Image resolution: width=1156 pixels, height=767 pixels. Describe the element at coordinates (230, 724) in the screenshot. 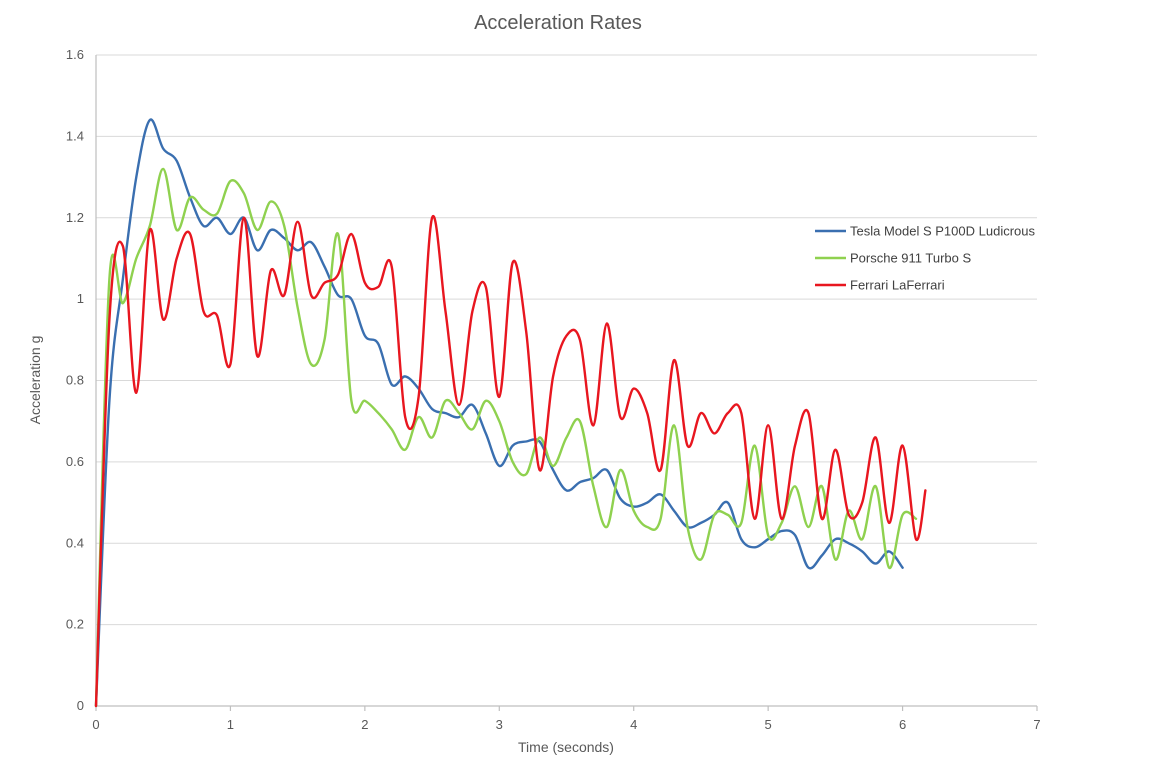

I see `x-tick-label: 1` at that location.